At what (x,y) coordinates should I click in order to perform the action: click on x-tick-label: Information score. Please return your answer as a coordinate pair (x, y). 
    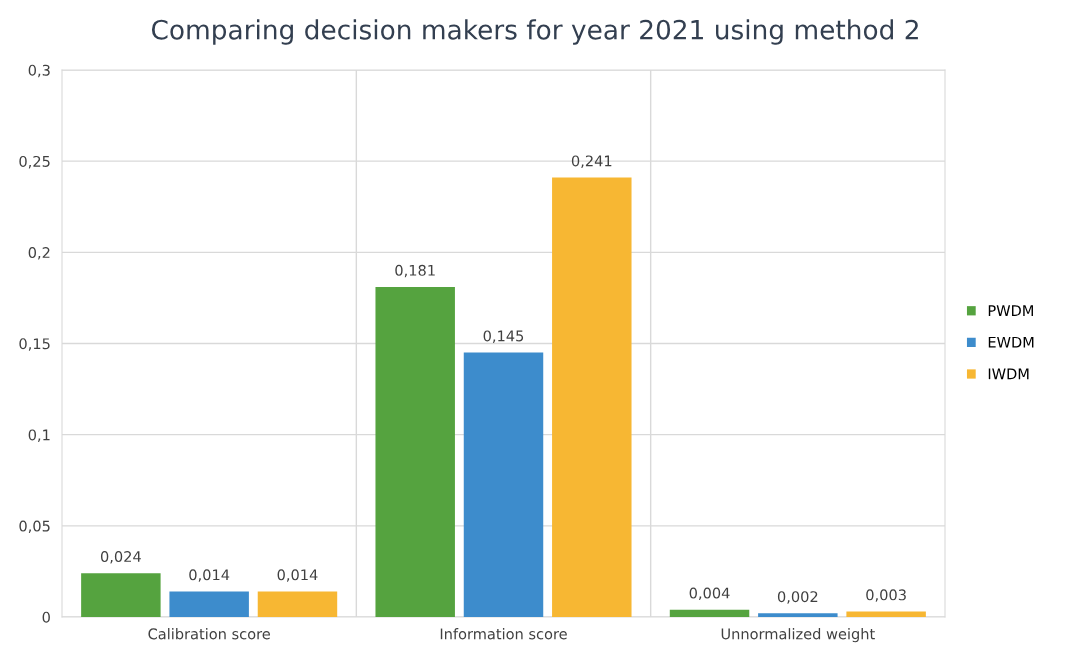
    Looking at the image, I should click on (503, 634).